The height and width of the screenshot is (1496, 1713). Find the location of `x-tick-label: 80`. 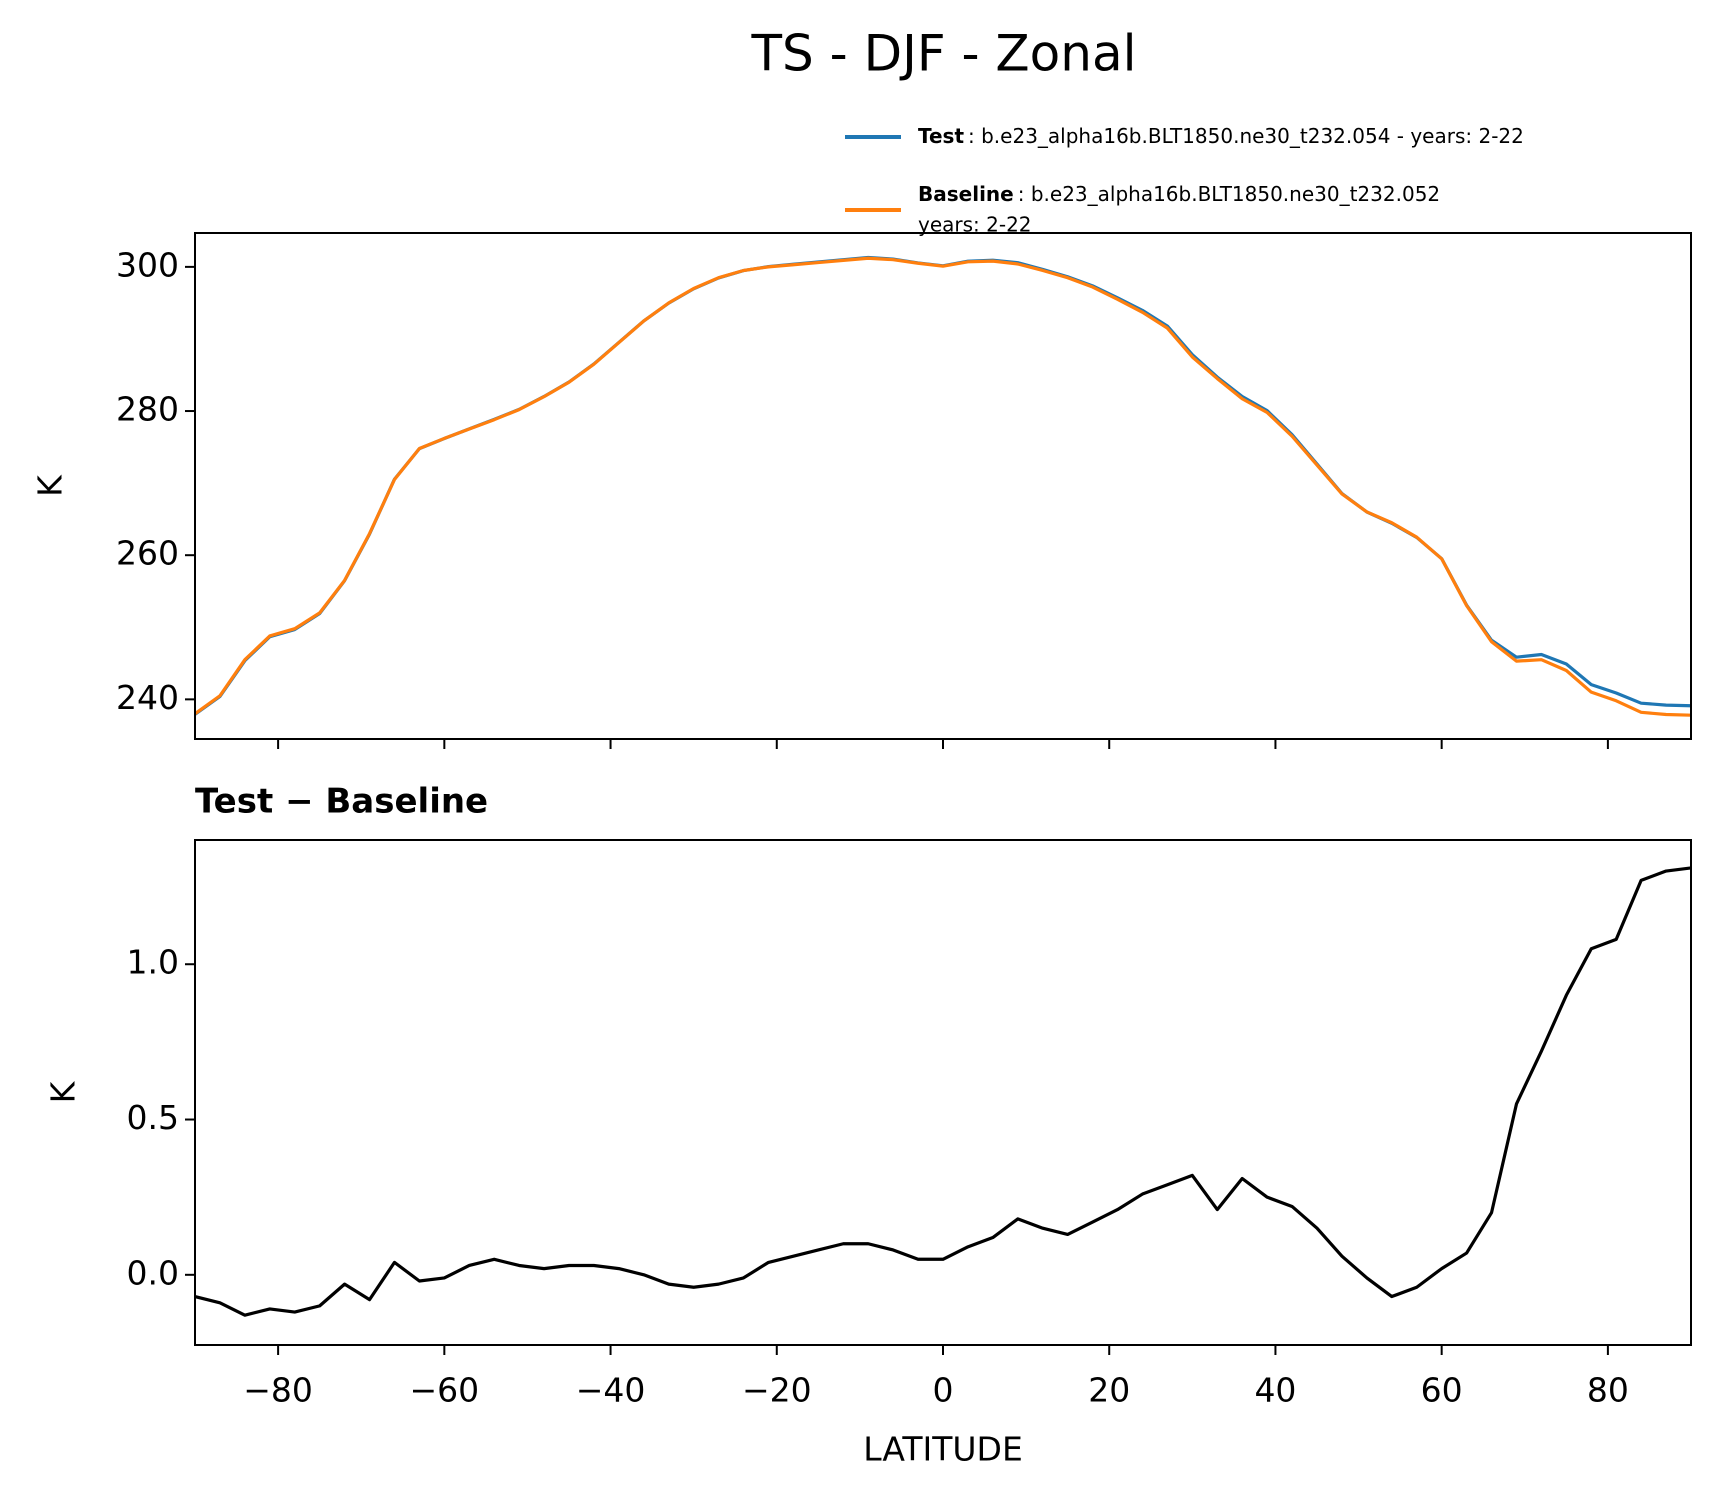

x-tick-label: 80 is located at coordinates (1608, 1390).